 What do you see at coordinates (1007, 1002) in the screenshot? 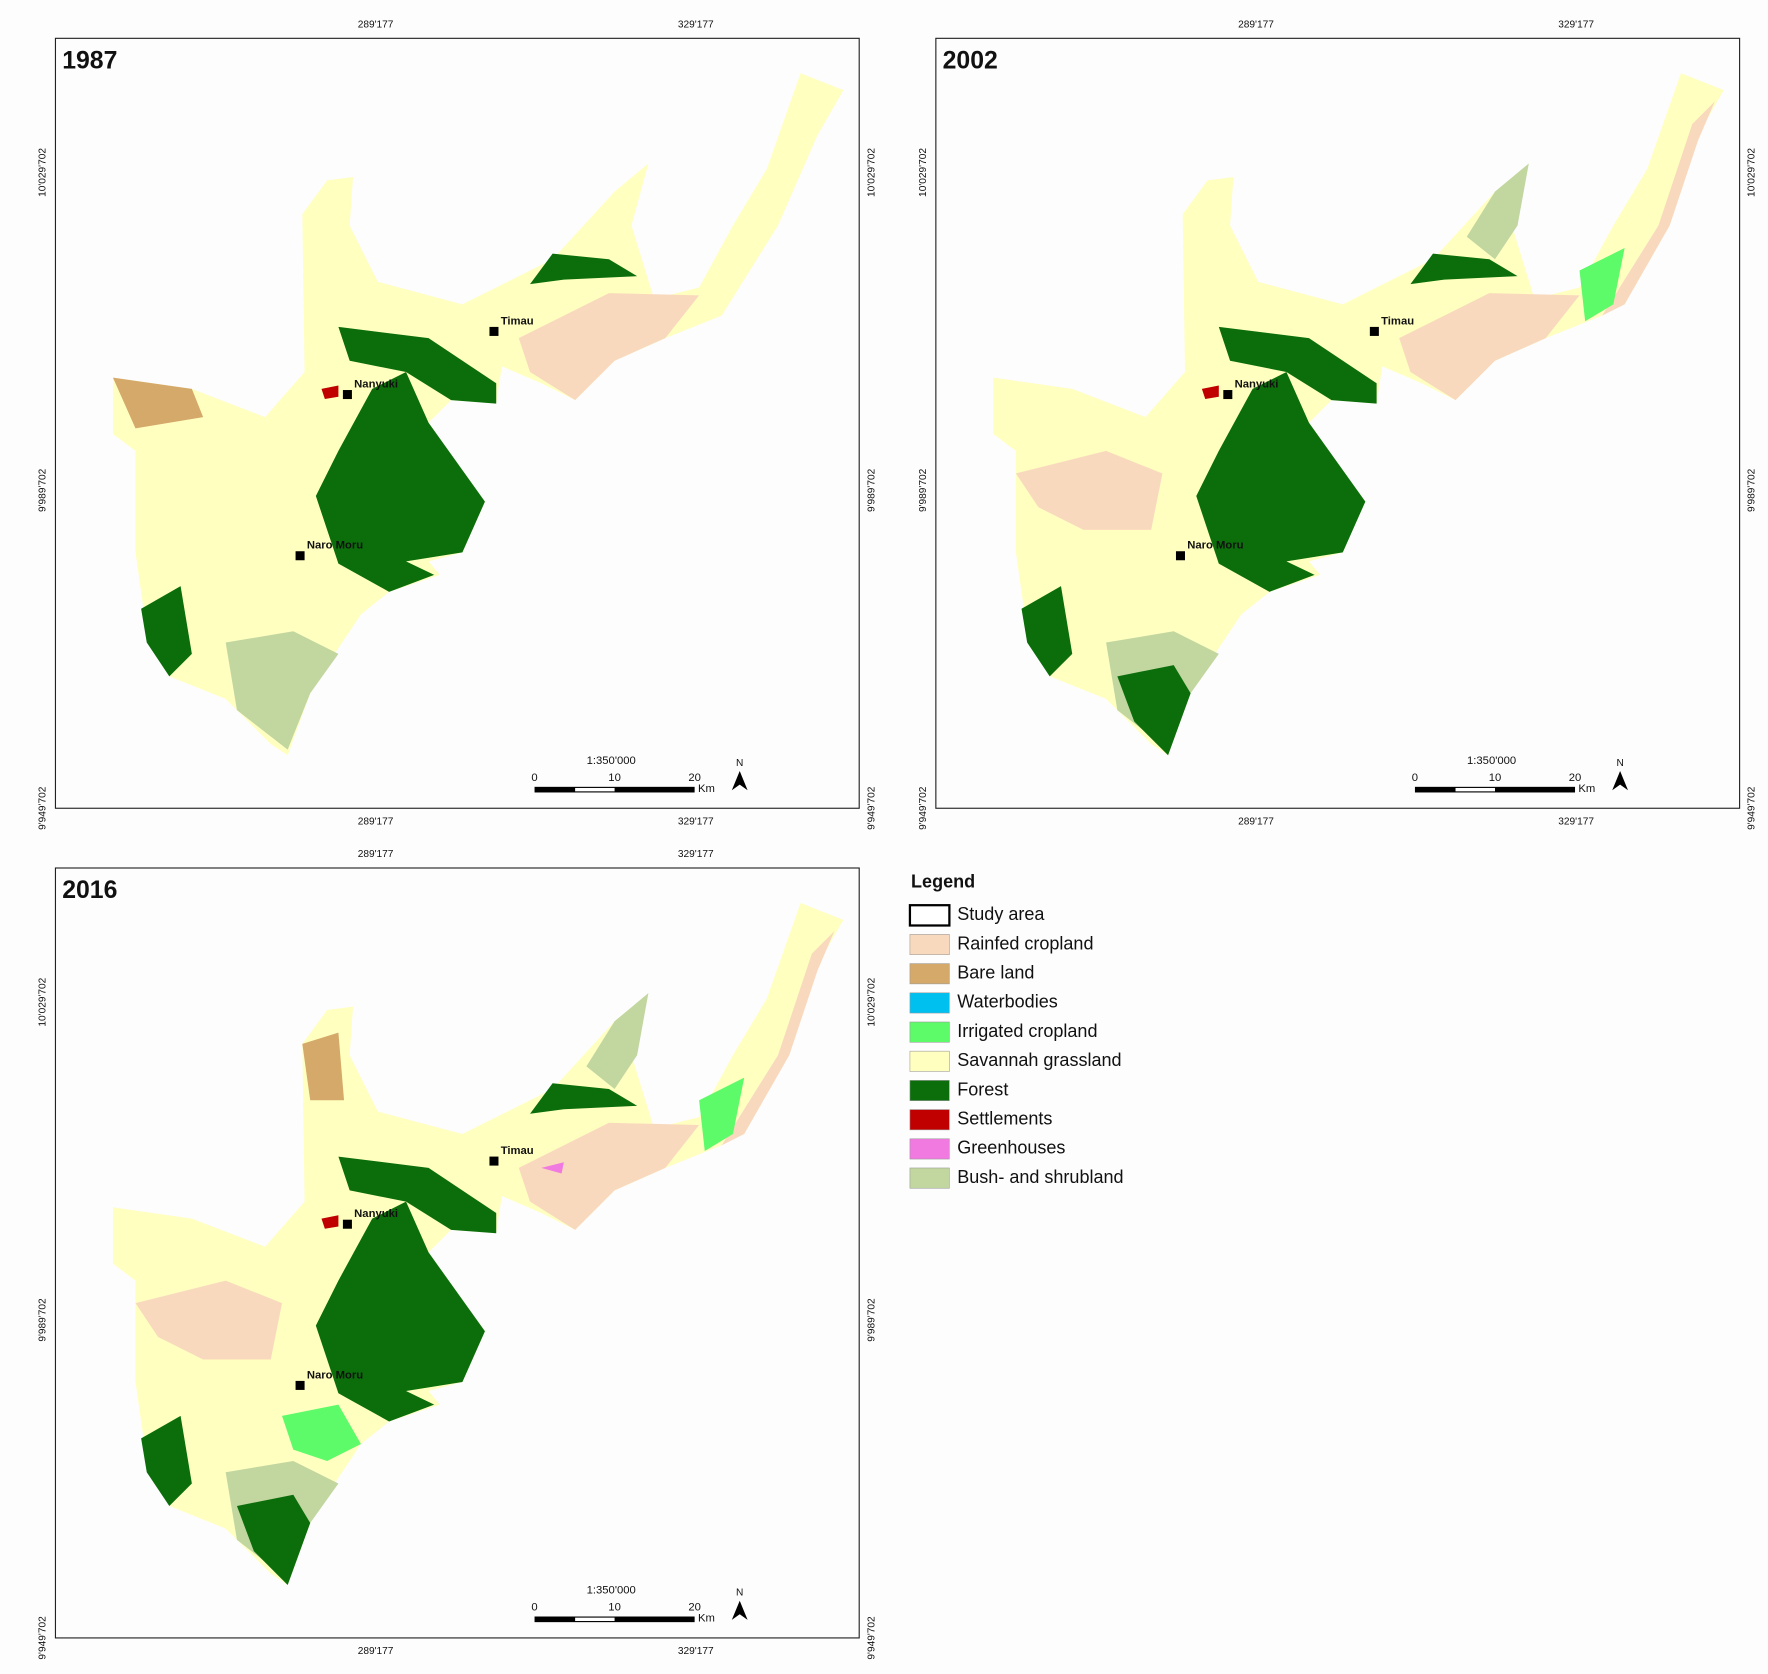
I see `legend-label: Waterbodies` at bounding box center [1007, 1002].